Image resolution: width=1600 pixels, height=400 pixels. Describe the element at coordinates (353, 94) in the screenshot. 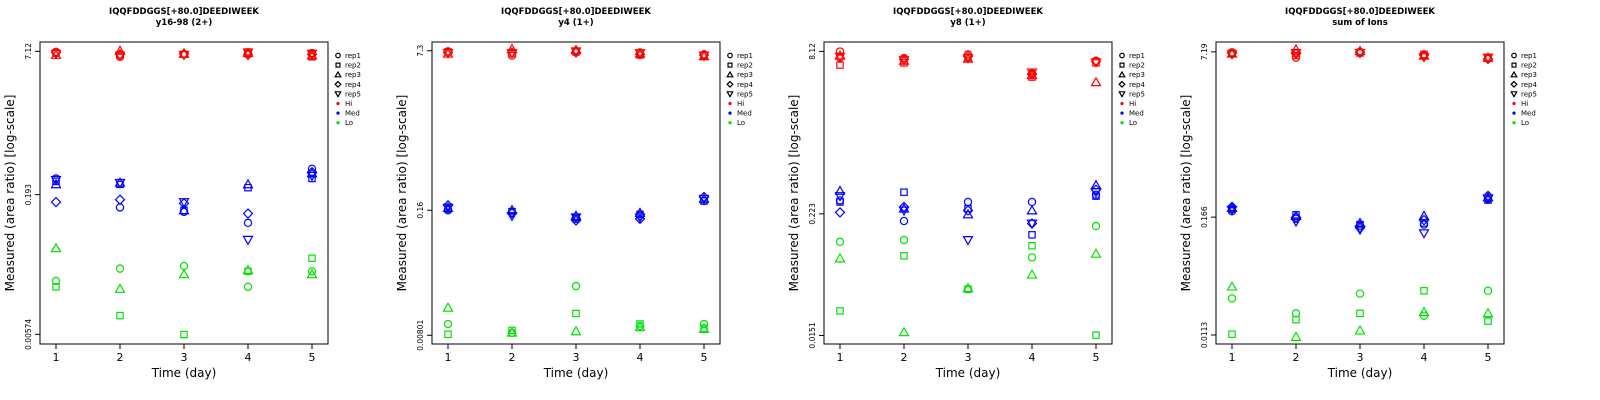

I see `legend-label: rep5` at that location.